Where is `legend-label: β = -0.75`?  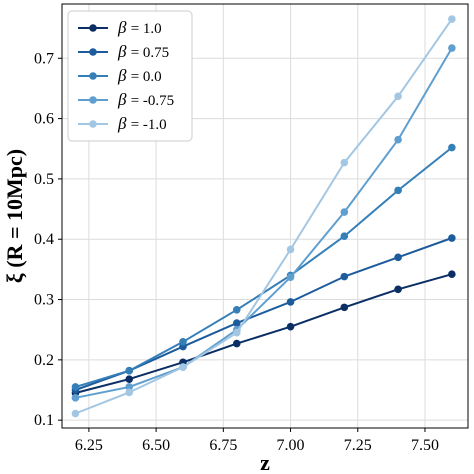
legend-label: β = -0.75 is located at coordinates (145, 99).